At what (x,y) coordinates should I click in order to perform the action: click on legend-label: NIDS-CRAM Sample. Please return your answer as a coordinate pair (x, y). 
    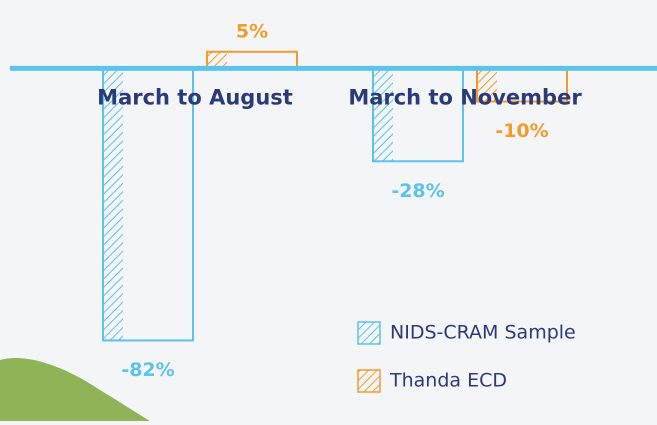
    Looking at the image, I should click on (483, 333).